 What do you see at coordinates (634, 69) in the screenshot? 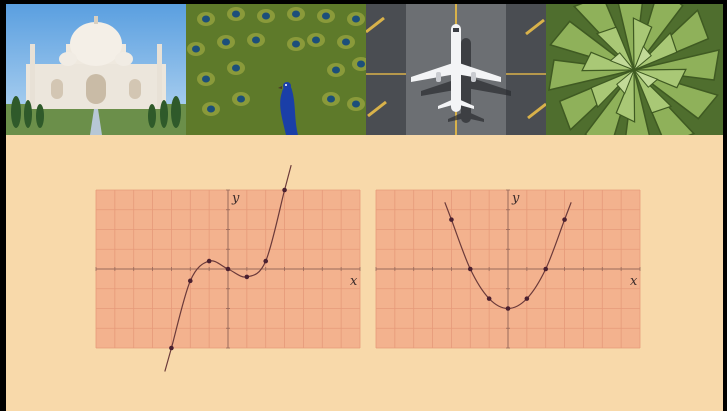
I see `photo-spiral-aloe` at bounding box center [634, 69].